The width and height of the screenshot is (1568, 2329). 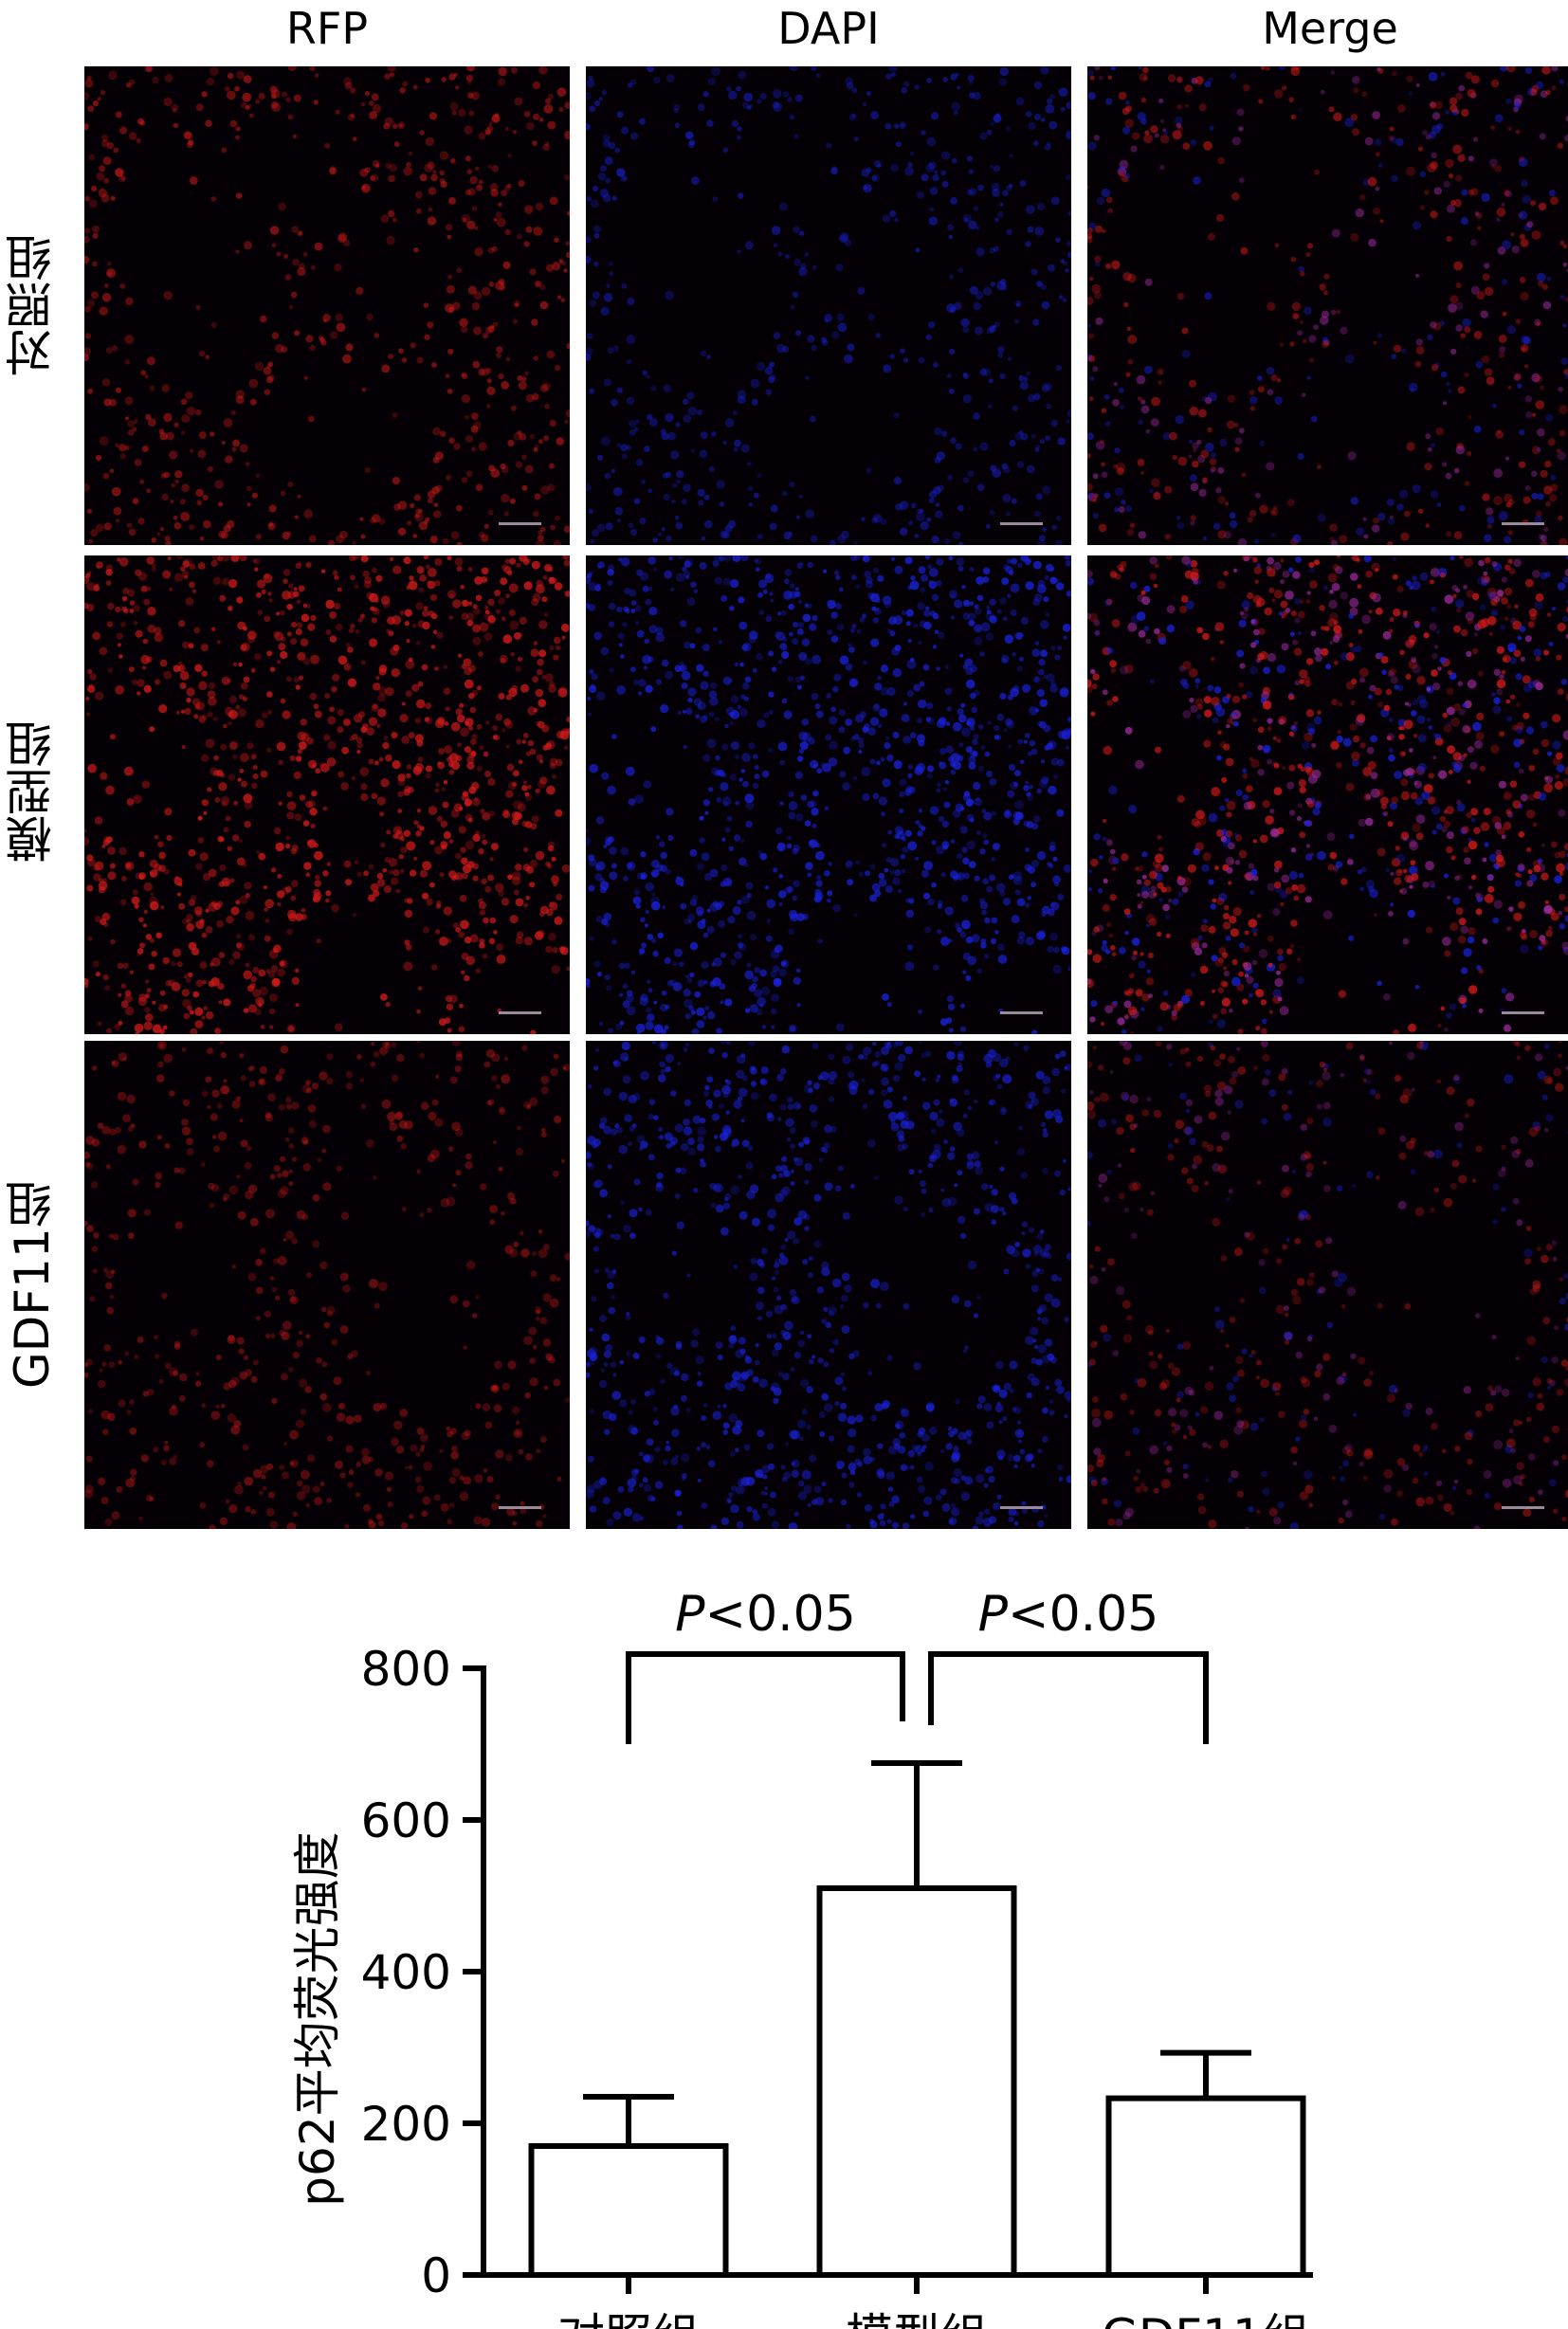 I want to click on row-label-gdf11: GDF11组, so click(x=32, y=1285).